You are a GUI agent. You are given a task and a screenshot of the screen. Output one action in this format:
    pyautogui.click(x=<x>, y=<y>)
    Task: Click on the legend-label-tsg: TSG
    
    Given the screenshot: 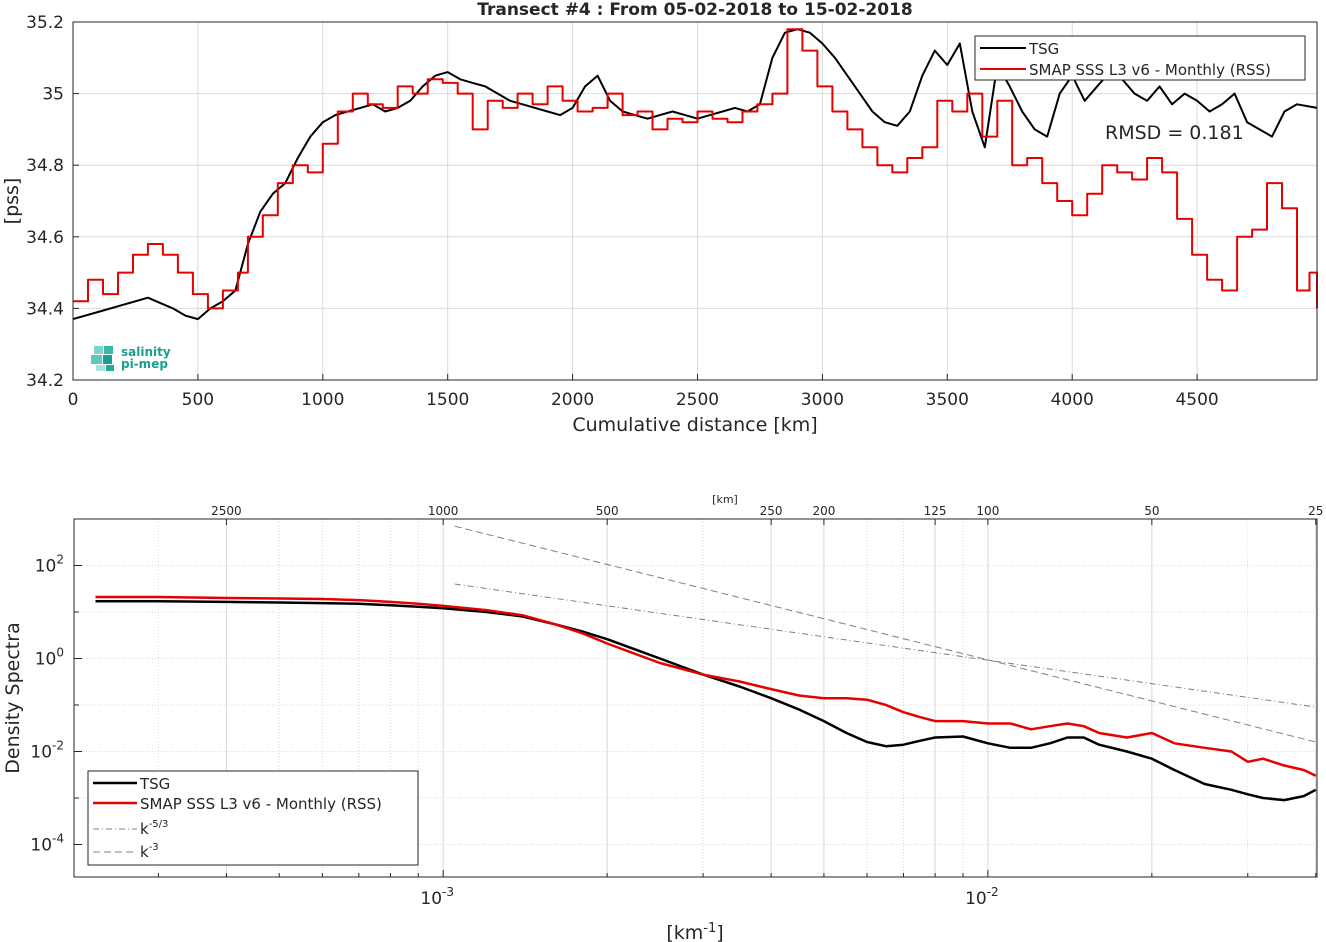 What is the action you would take?
    pyautogui.click(x=1043, y=49)
    